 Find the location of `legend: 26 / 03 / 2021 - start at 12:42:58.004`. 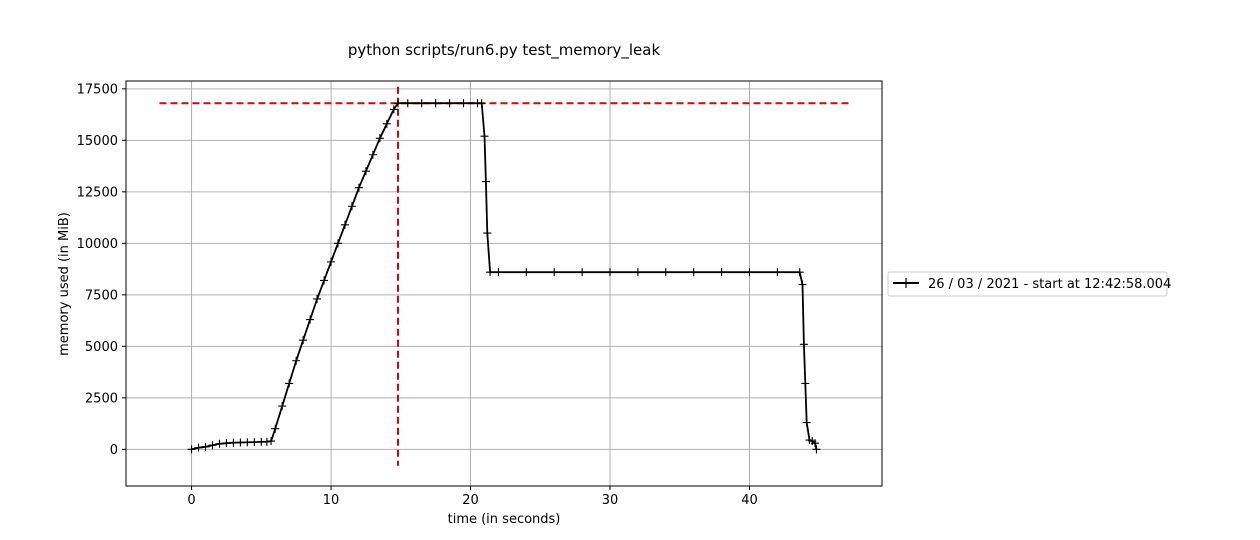

legend: 26 / 03 / 2021 - start at 12:42:58.004 is located at coordinates (1029, 284).